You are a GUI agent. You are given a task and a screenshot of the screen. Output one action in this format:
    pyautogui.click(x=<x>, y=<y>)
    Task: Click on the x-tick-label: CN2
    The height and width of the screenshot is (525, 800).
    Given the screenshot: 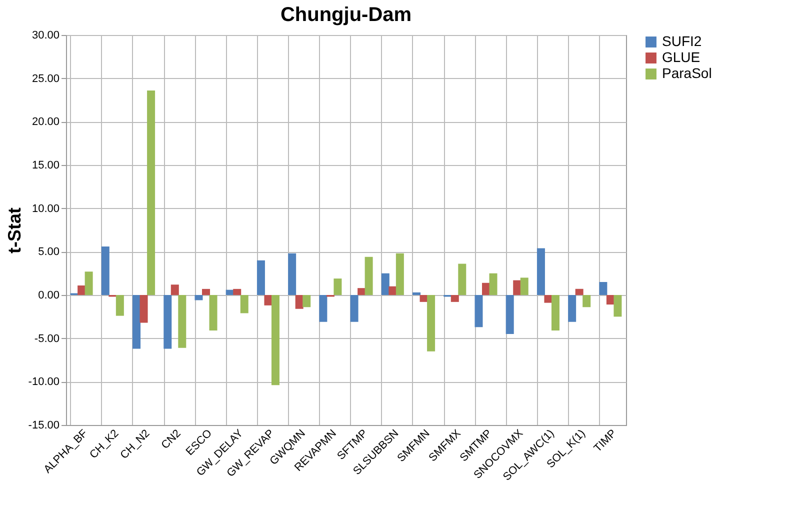 What is the action you would take?
    pyautogui.click(x=171, y=440)
    